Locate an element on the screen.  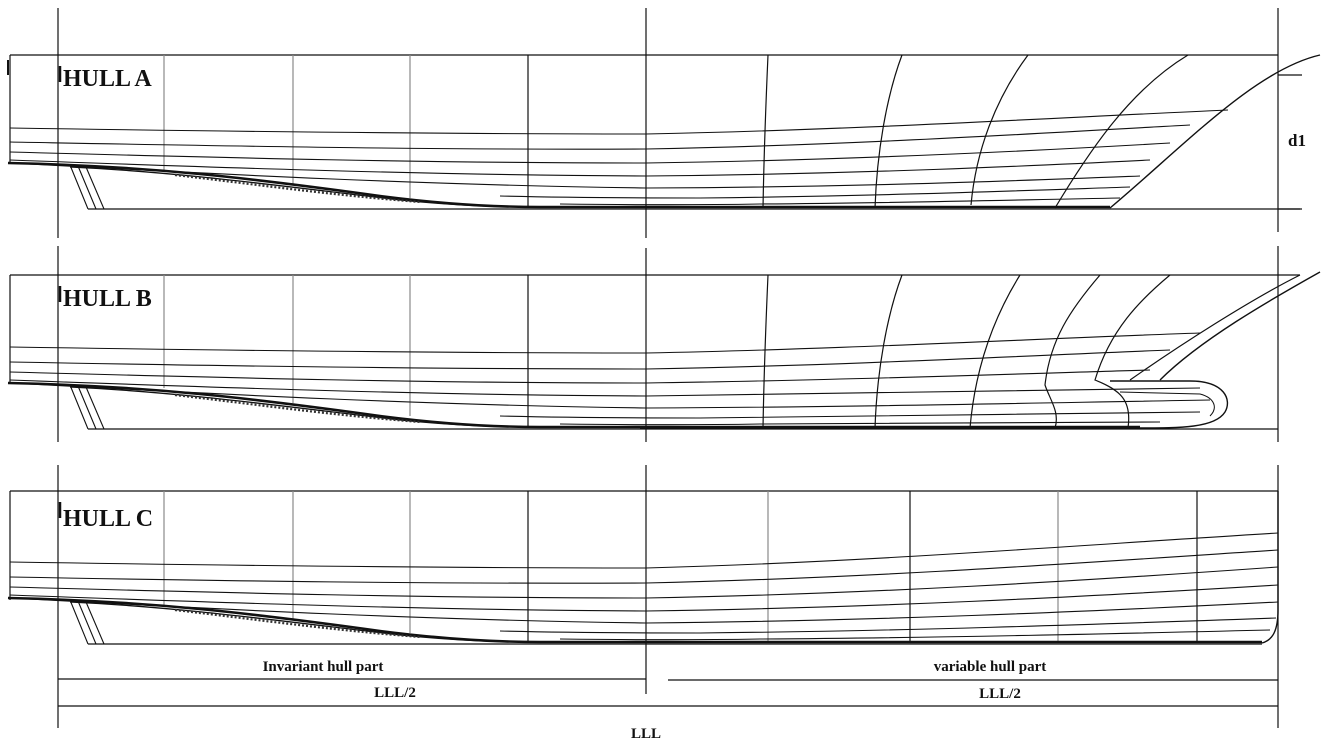
hull-b-bilge-line is located at coordinates (305, 407).